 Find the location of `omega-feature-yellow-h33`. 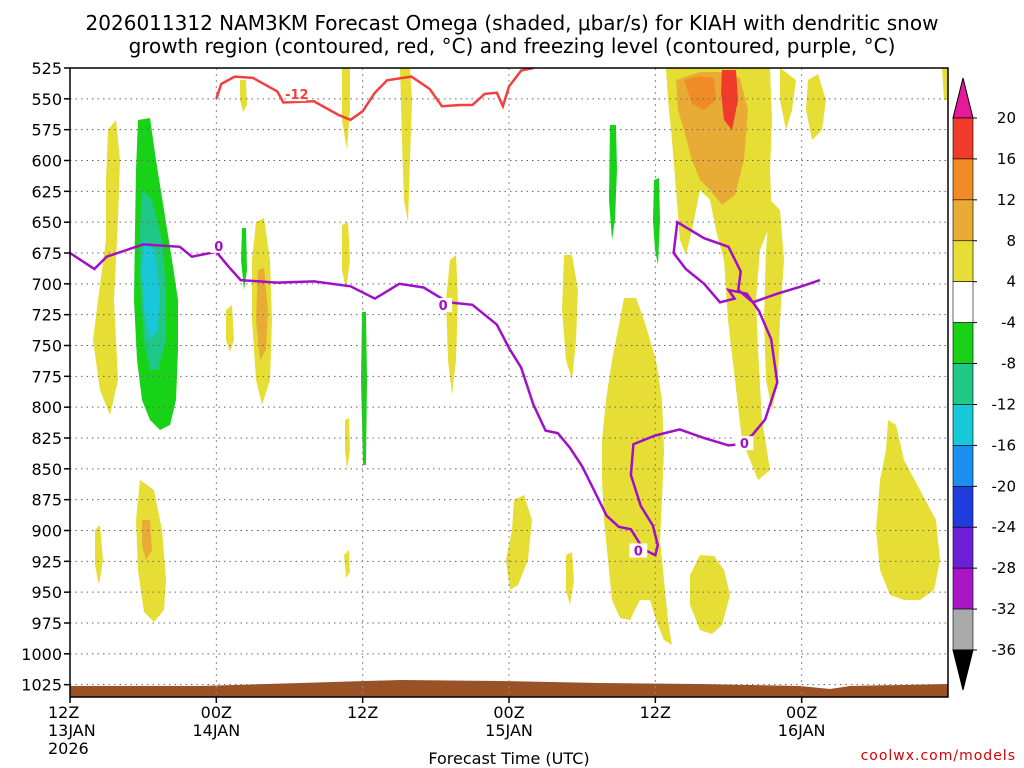

omega-feature-yellow-h33 is located at coordinates (570, 317).